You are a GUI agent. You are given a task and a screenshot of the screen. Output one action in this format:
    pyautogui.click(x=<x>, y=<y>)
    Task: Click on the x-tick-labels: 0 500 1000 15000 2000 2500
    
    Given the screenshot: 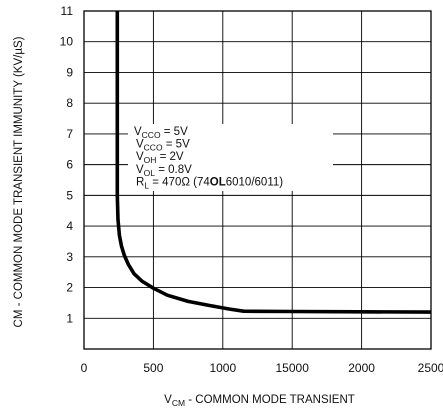 What is the action you would take?
    pyautogui.click(x=262, y=368)
    